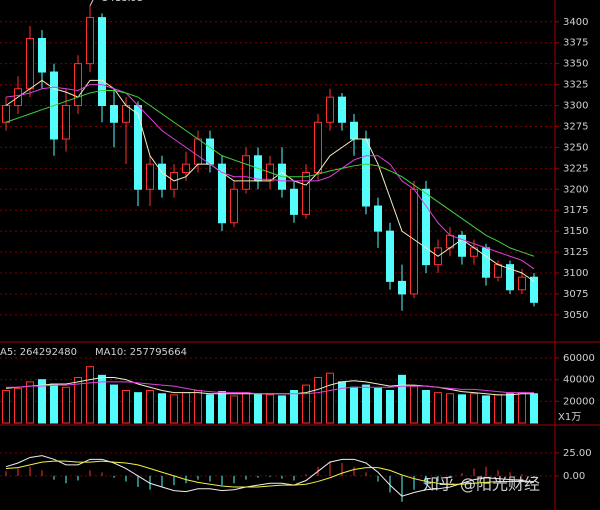  I want to click on volume-legend: A5: 264292480, so click(38, 352).